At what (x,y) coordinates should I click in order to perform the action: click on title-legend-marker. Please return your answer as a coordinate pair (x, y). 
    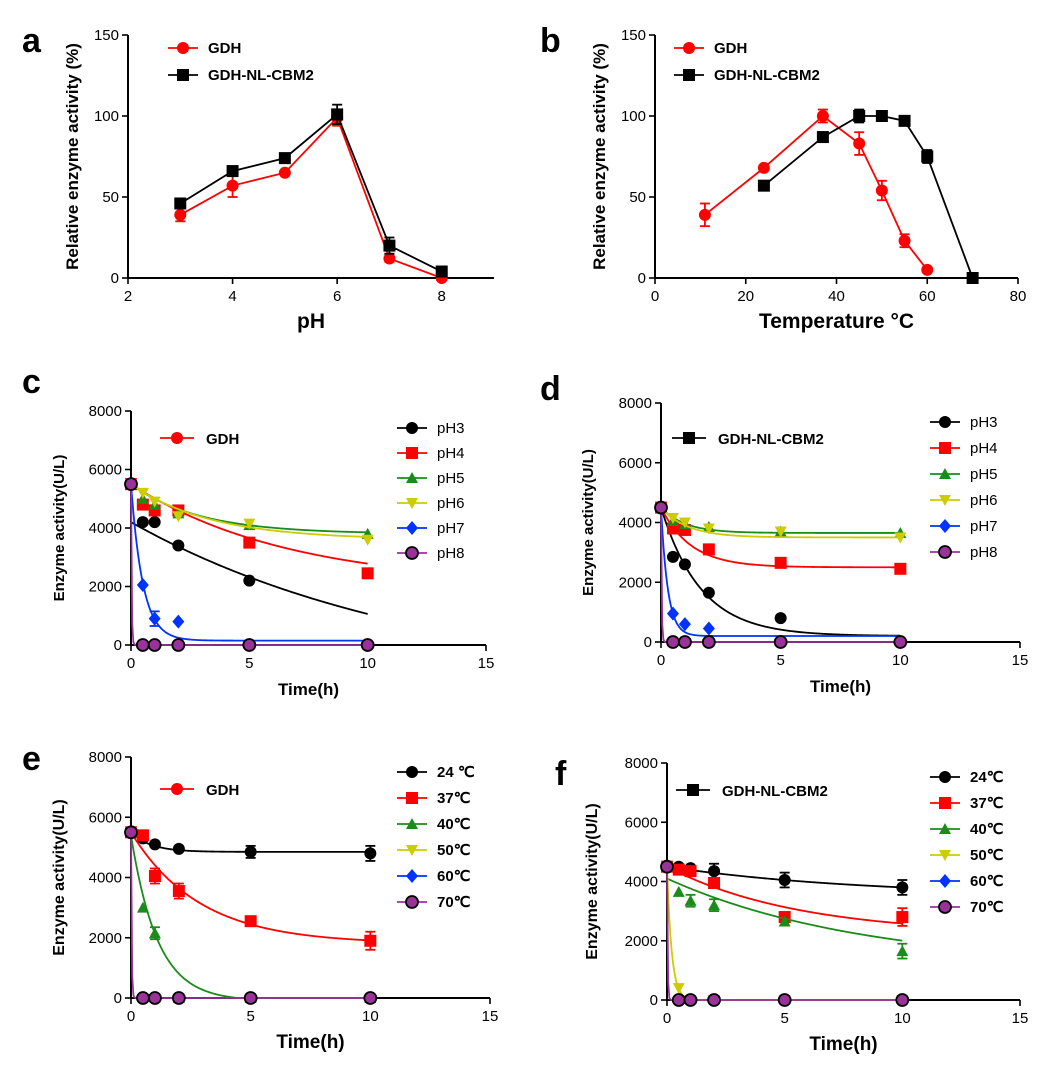
    Looking at the image, I should click on (689, 438).